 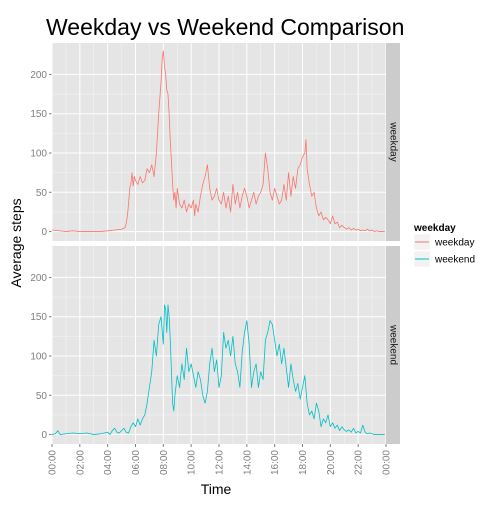 I want to click on x-tick-label: 14:00, so click(x=247, y=462).